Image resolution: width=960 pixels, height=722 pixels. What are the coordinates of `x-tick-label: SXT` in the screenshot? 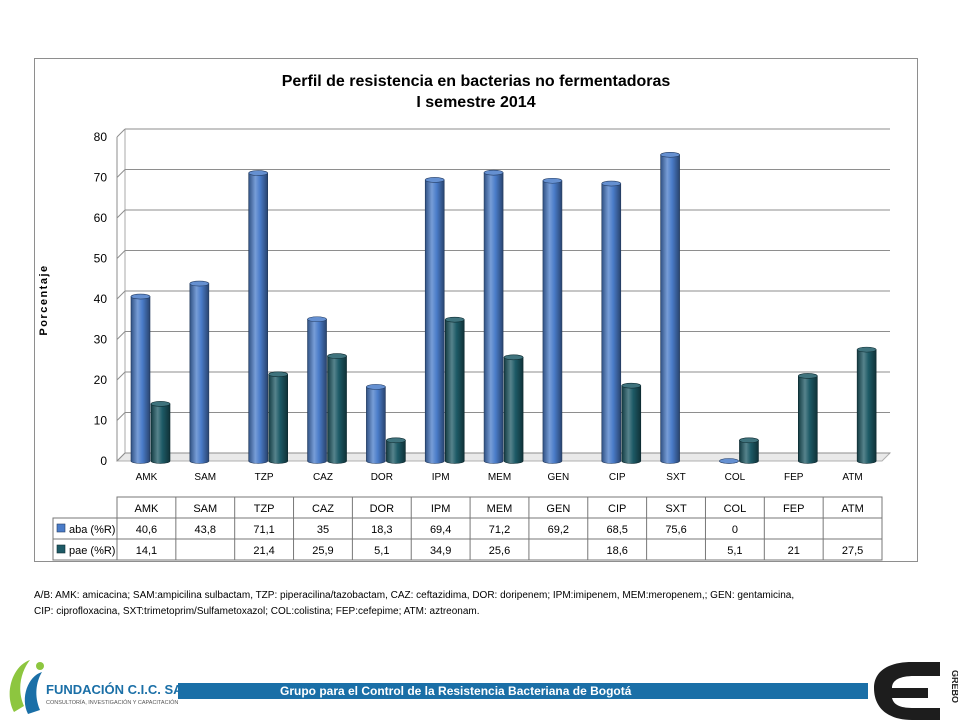 It's located at (675, 477).